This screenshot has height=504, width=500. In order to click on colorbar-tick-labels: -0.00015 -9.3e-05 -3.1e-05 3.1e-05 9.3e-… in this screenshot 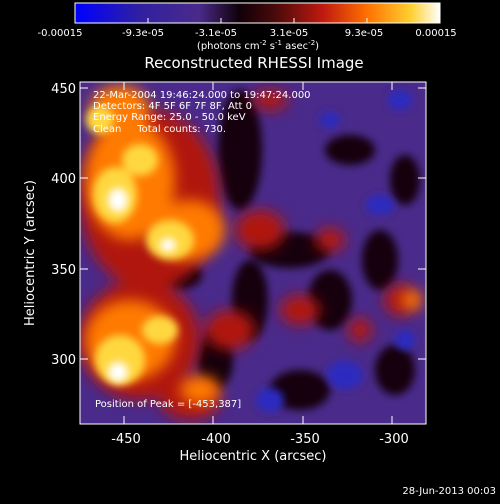, I will do `click(247, 33)`.